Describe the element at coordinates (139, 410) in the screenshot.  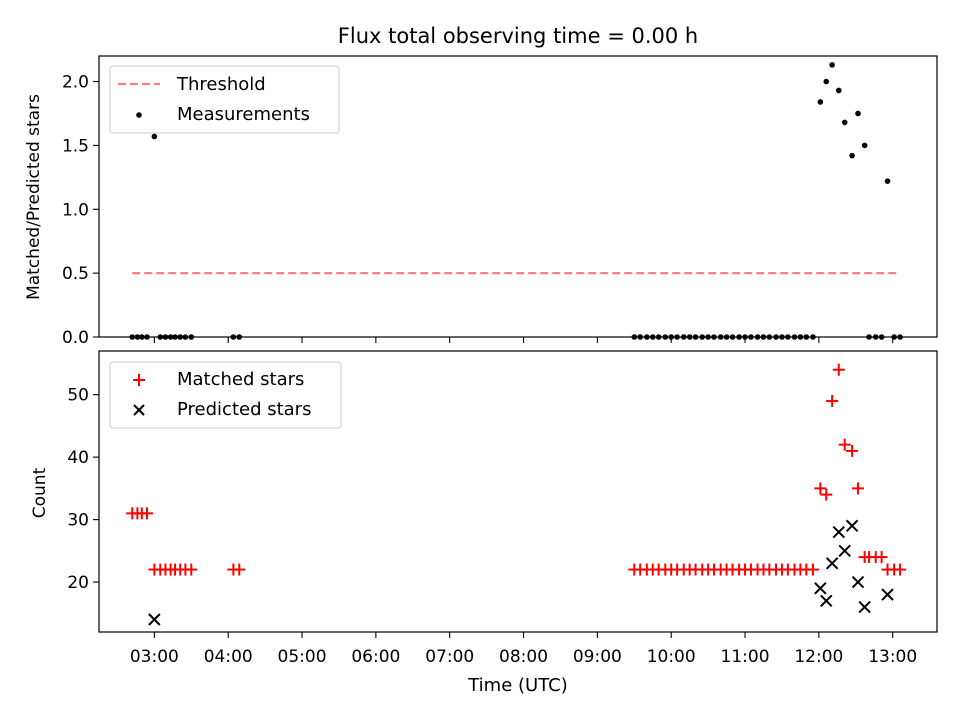
I see `predicted-legend-swatch` at that location.